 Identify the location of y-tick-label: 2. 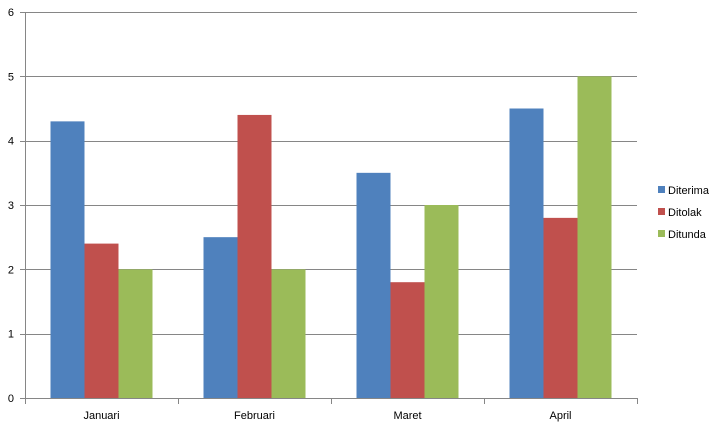
(11, 270).